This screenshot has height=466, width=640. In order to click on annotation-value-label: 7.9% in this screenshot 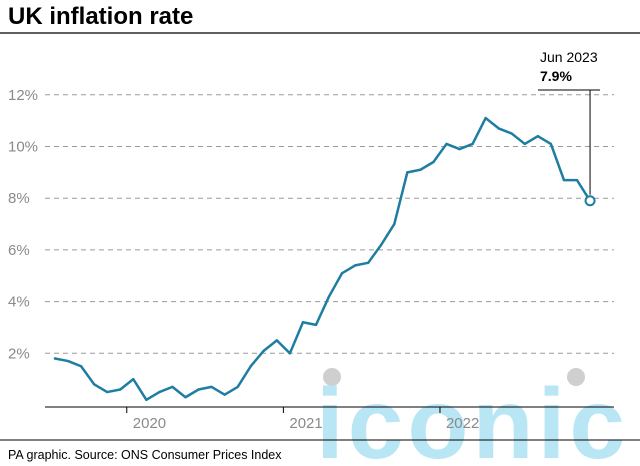, I will do `click(556, 76)`.